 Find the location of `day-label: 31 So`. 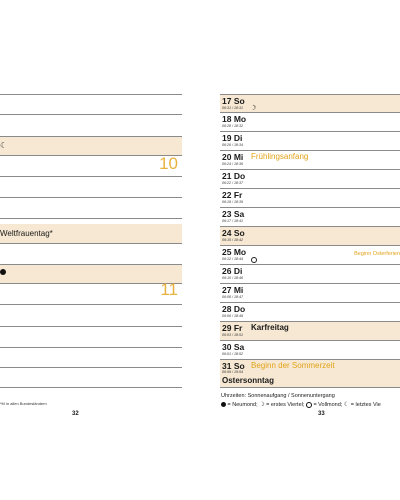

day-label: 31 So is located at coordinates (233, 366).